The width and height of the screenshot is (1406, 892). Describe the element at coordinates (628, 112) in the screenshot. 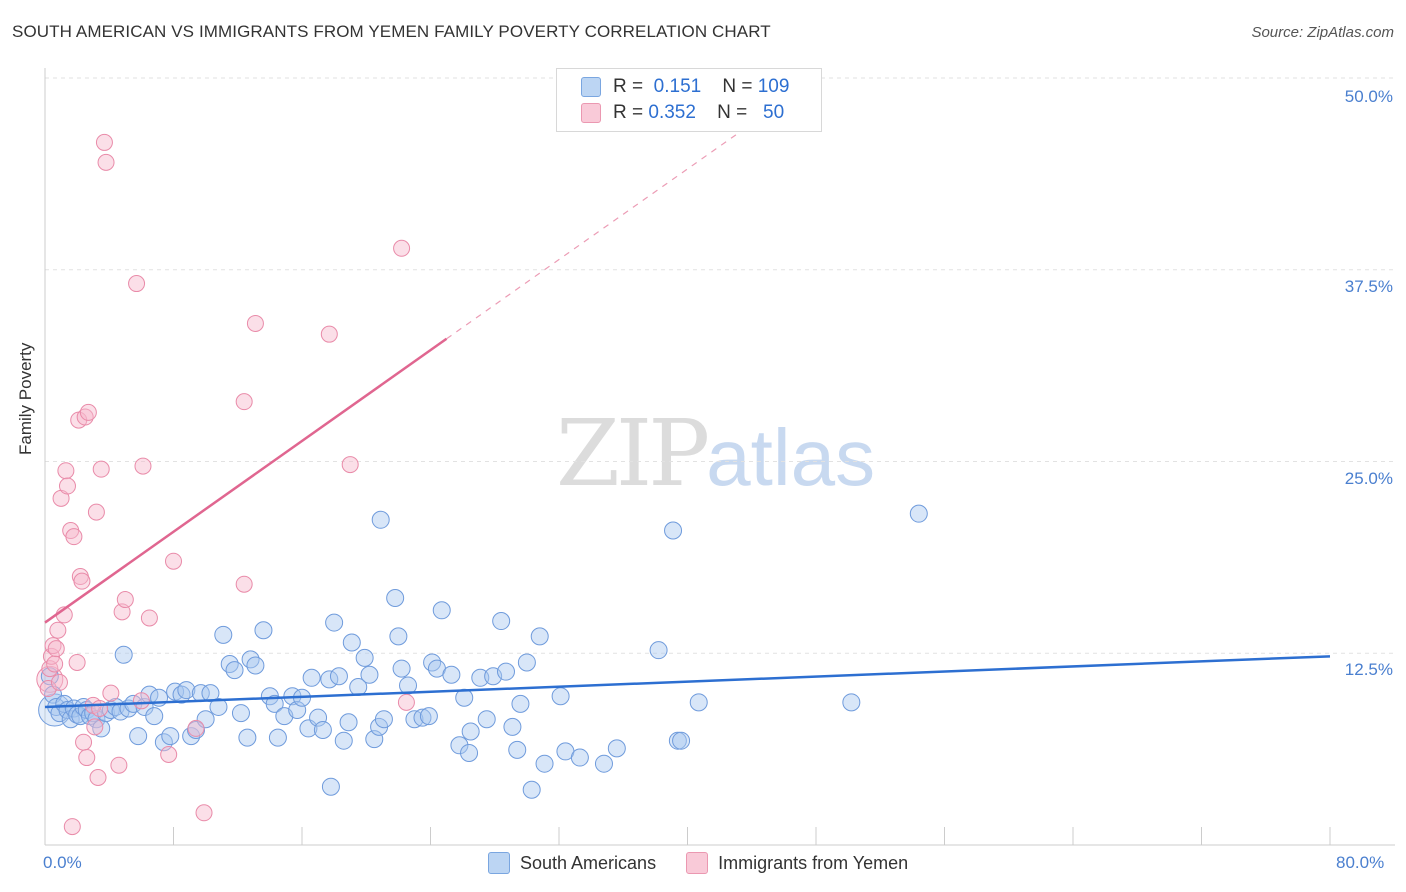

I see `legend-r-label: R =` at that location.